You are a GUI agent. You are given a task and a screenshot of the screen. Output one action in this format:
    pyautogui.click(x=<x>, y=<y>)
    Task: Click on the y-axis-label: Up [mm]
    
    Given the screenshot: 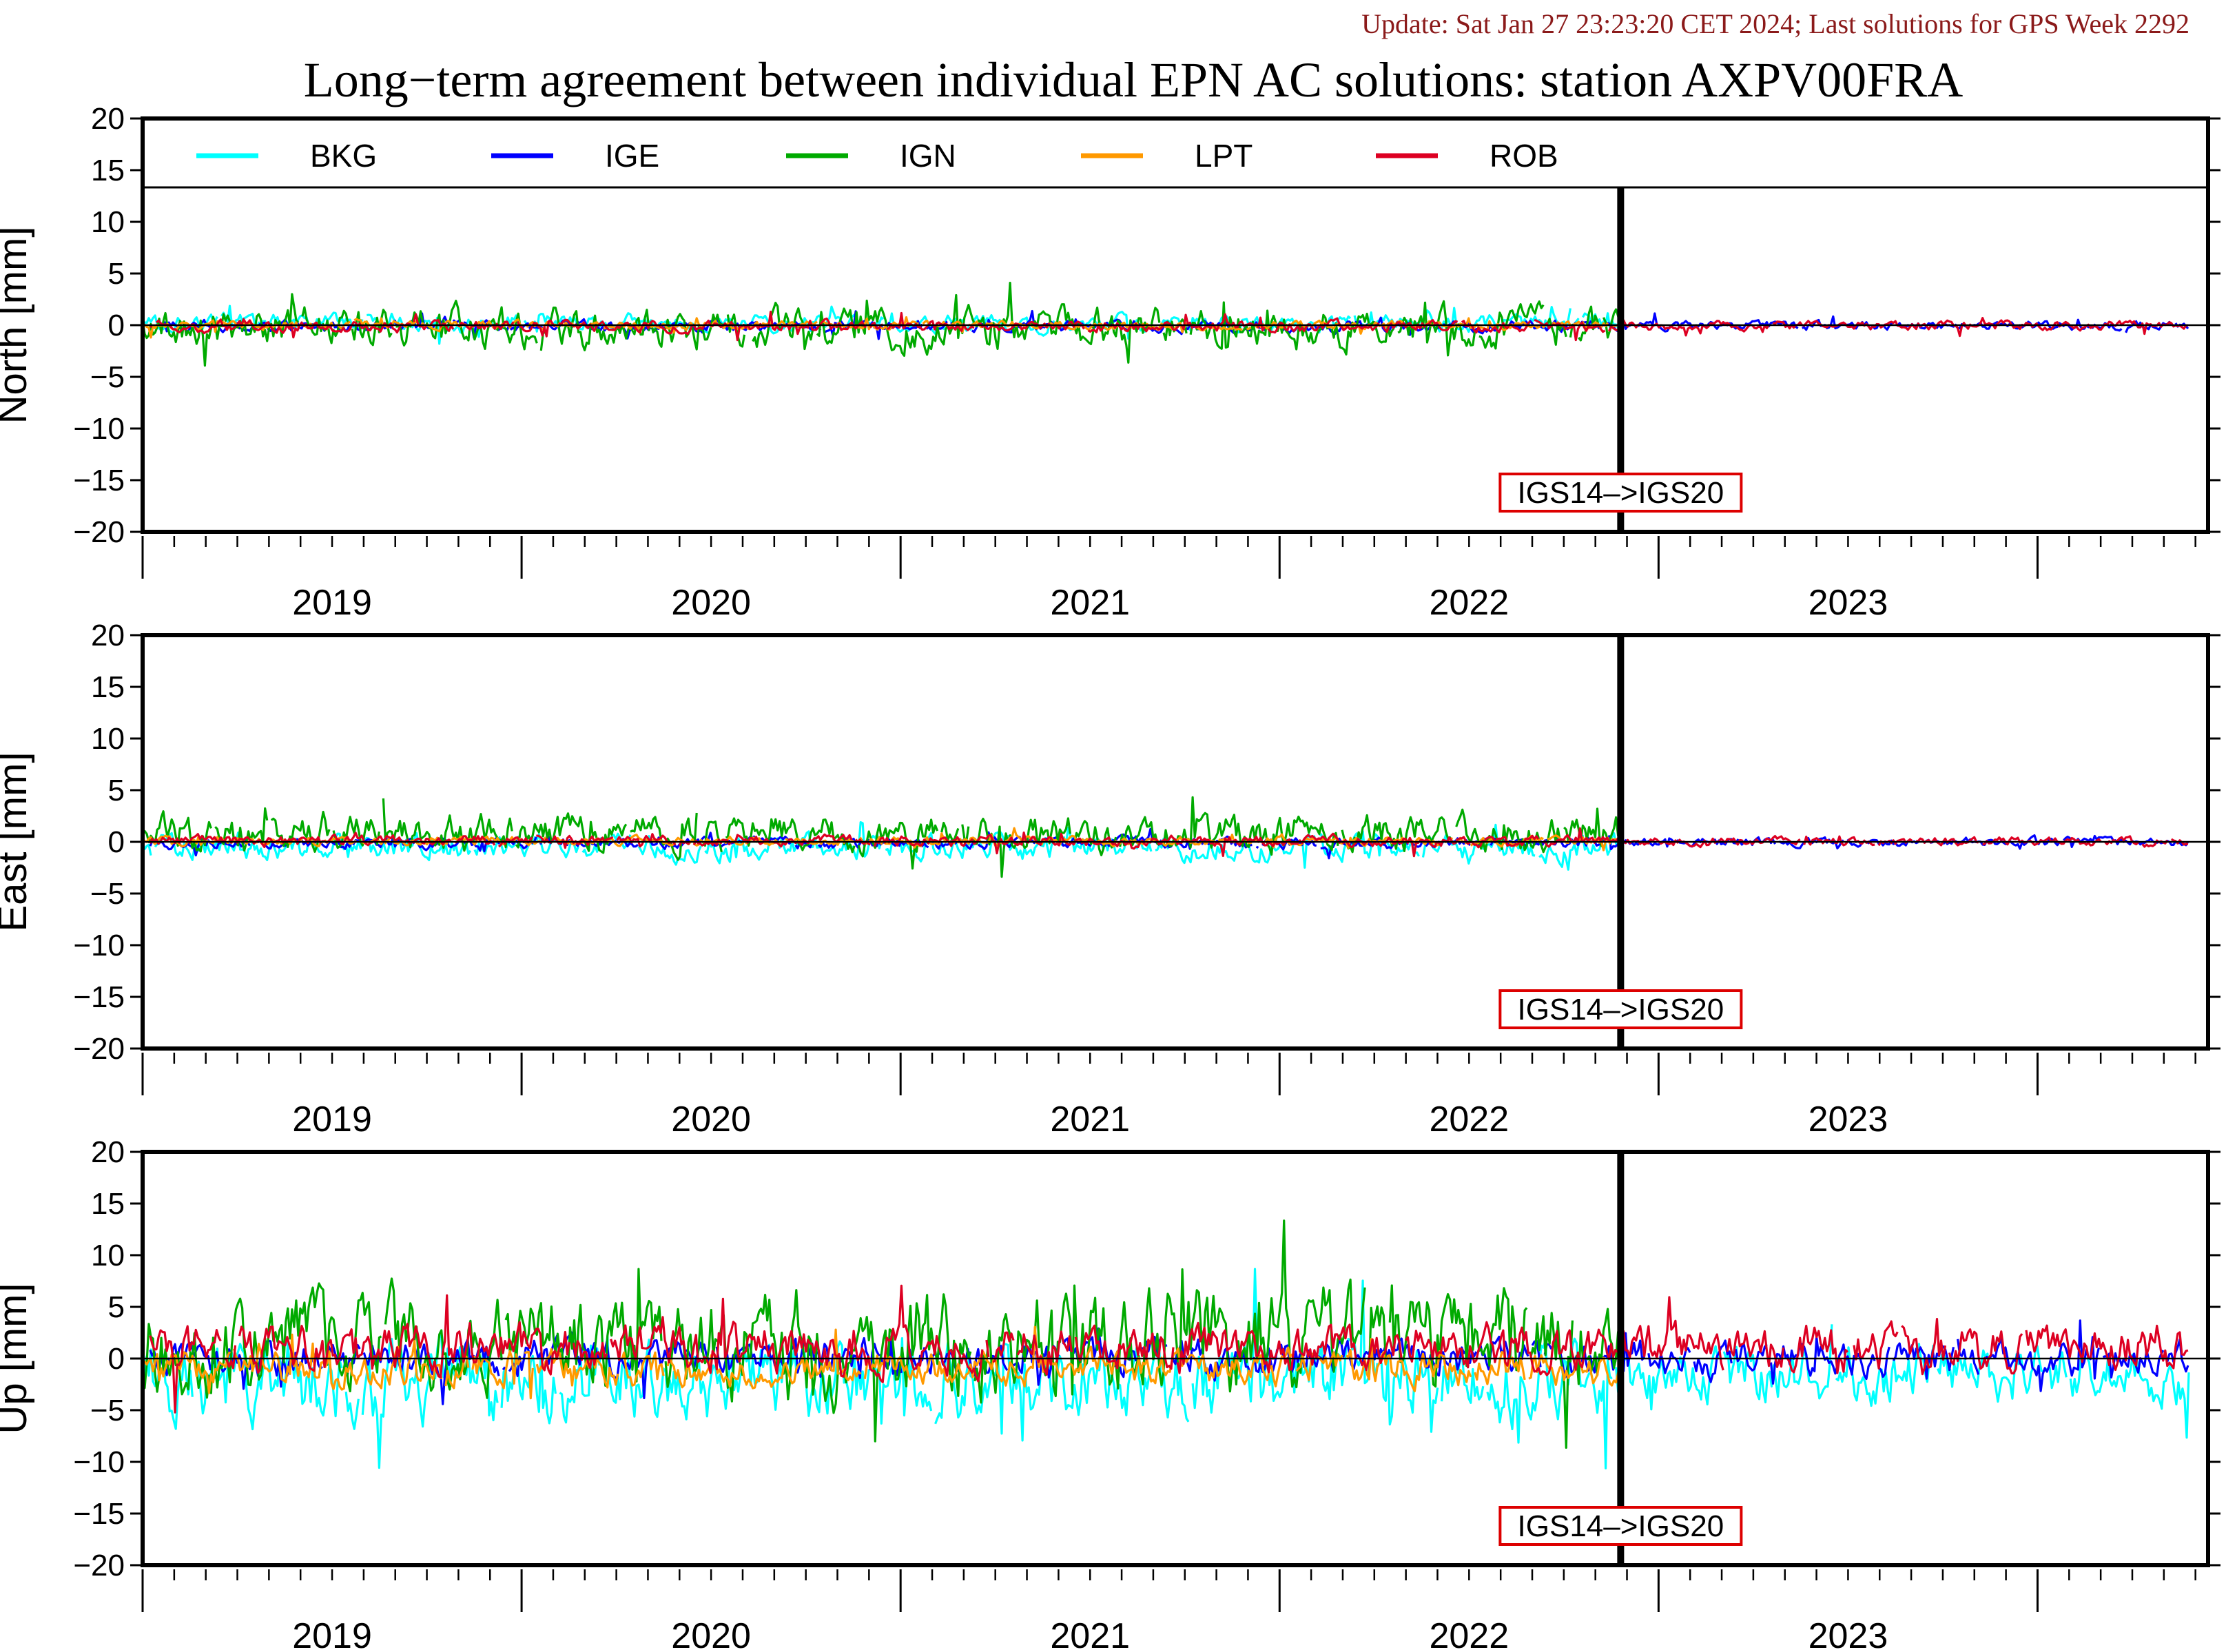 What is the action you would take?
    pyautogui.click(x=17, y=1358)
    